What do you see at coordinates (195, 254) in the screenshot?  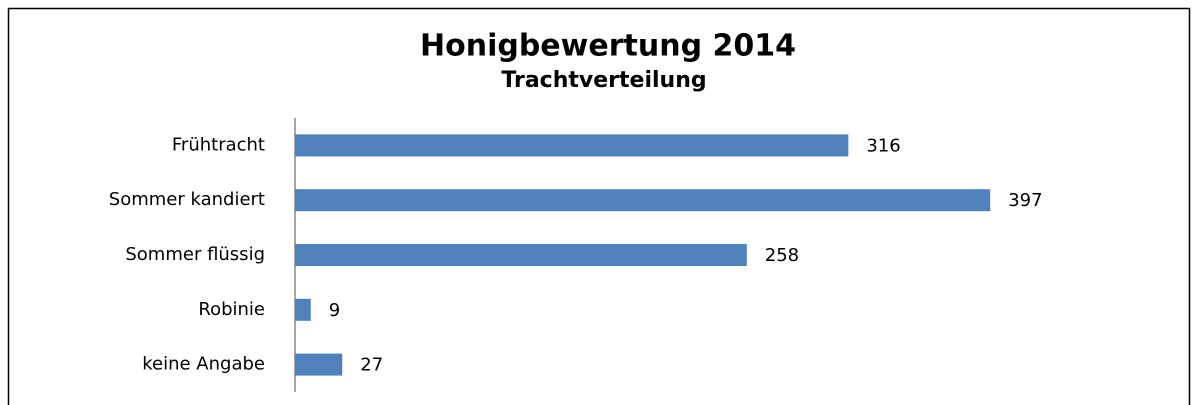 I see `y-tick-label: Sommer flüssig` at bounding box center [195, 254].